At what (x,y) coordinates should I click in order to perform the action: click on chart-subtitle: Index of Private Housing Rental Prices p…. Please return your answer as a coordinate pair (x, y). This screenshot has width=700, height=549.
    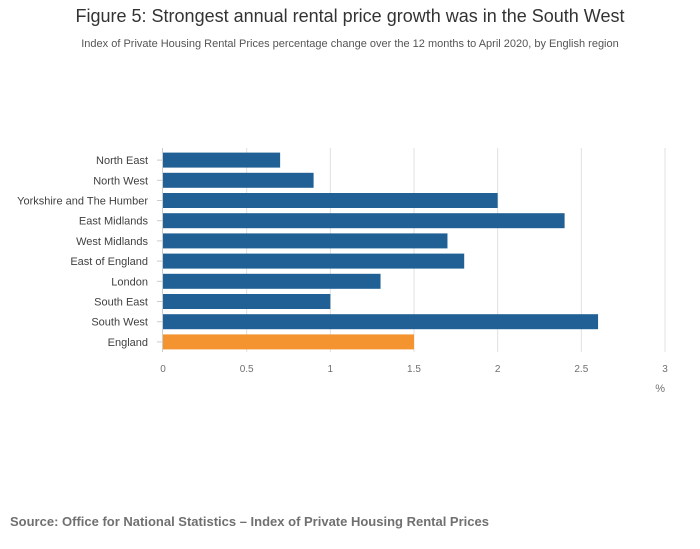
    Looking at the image, I should click on (350, 44).